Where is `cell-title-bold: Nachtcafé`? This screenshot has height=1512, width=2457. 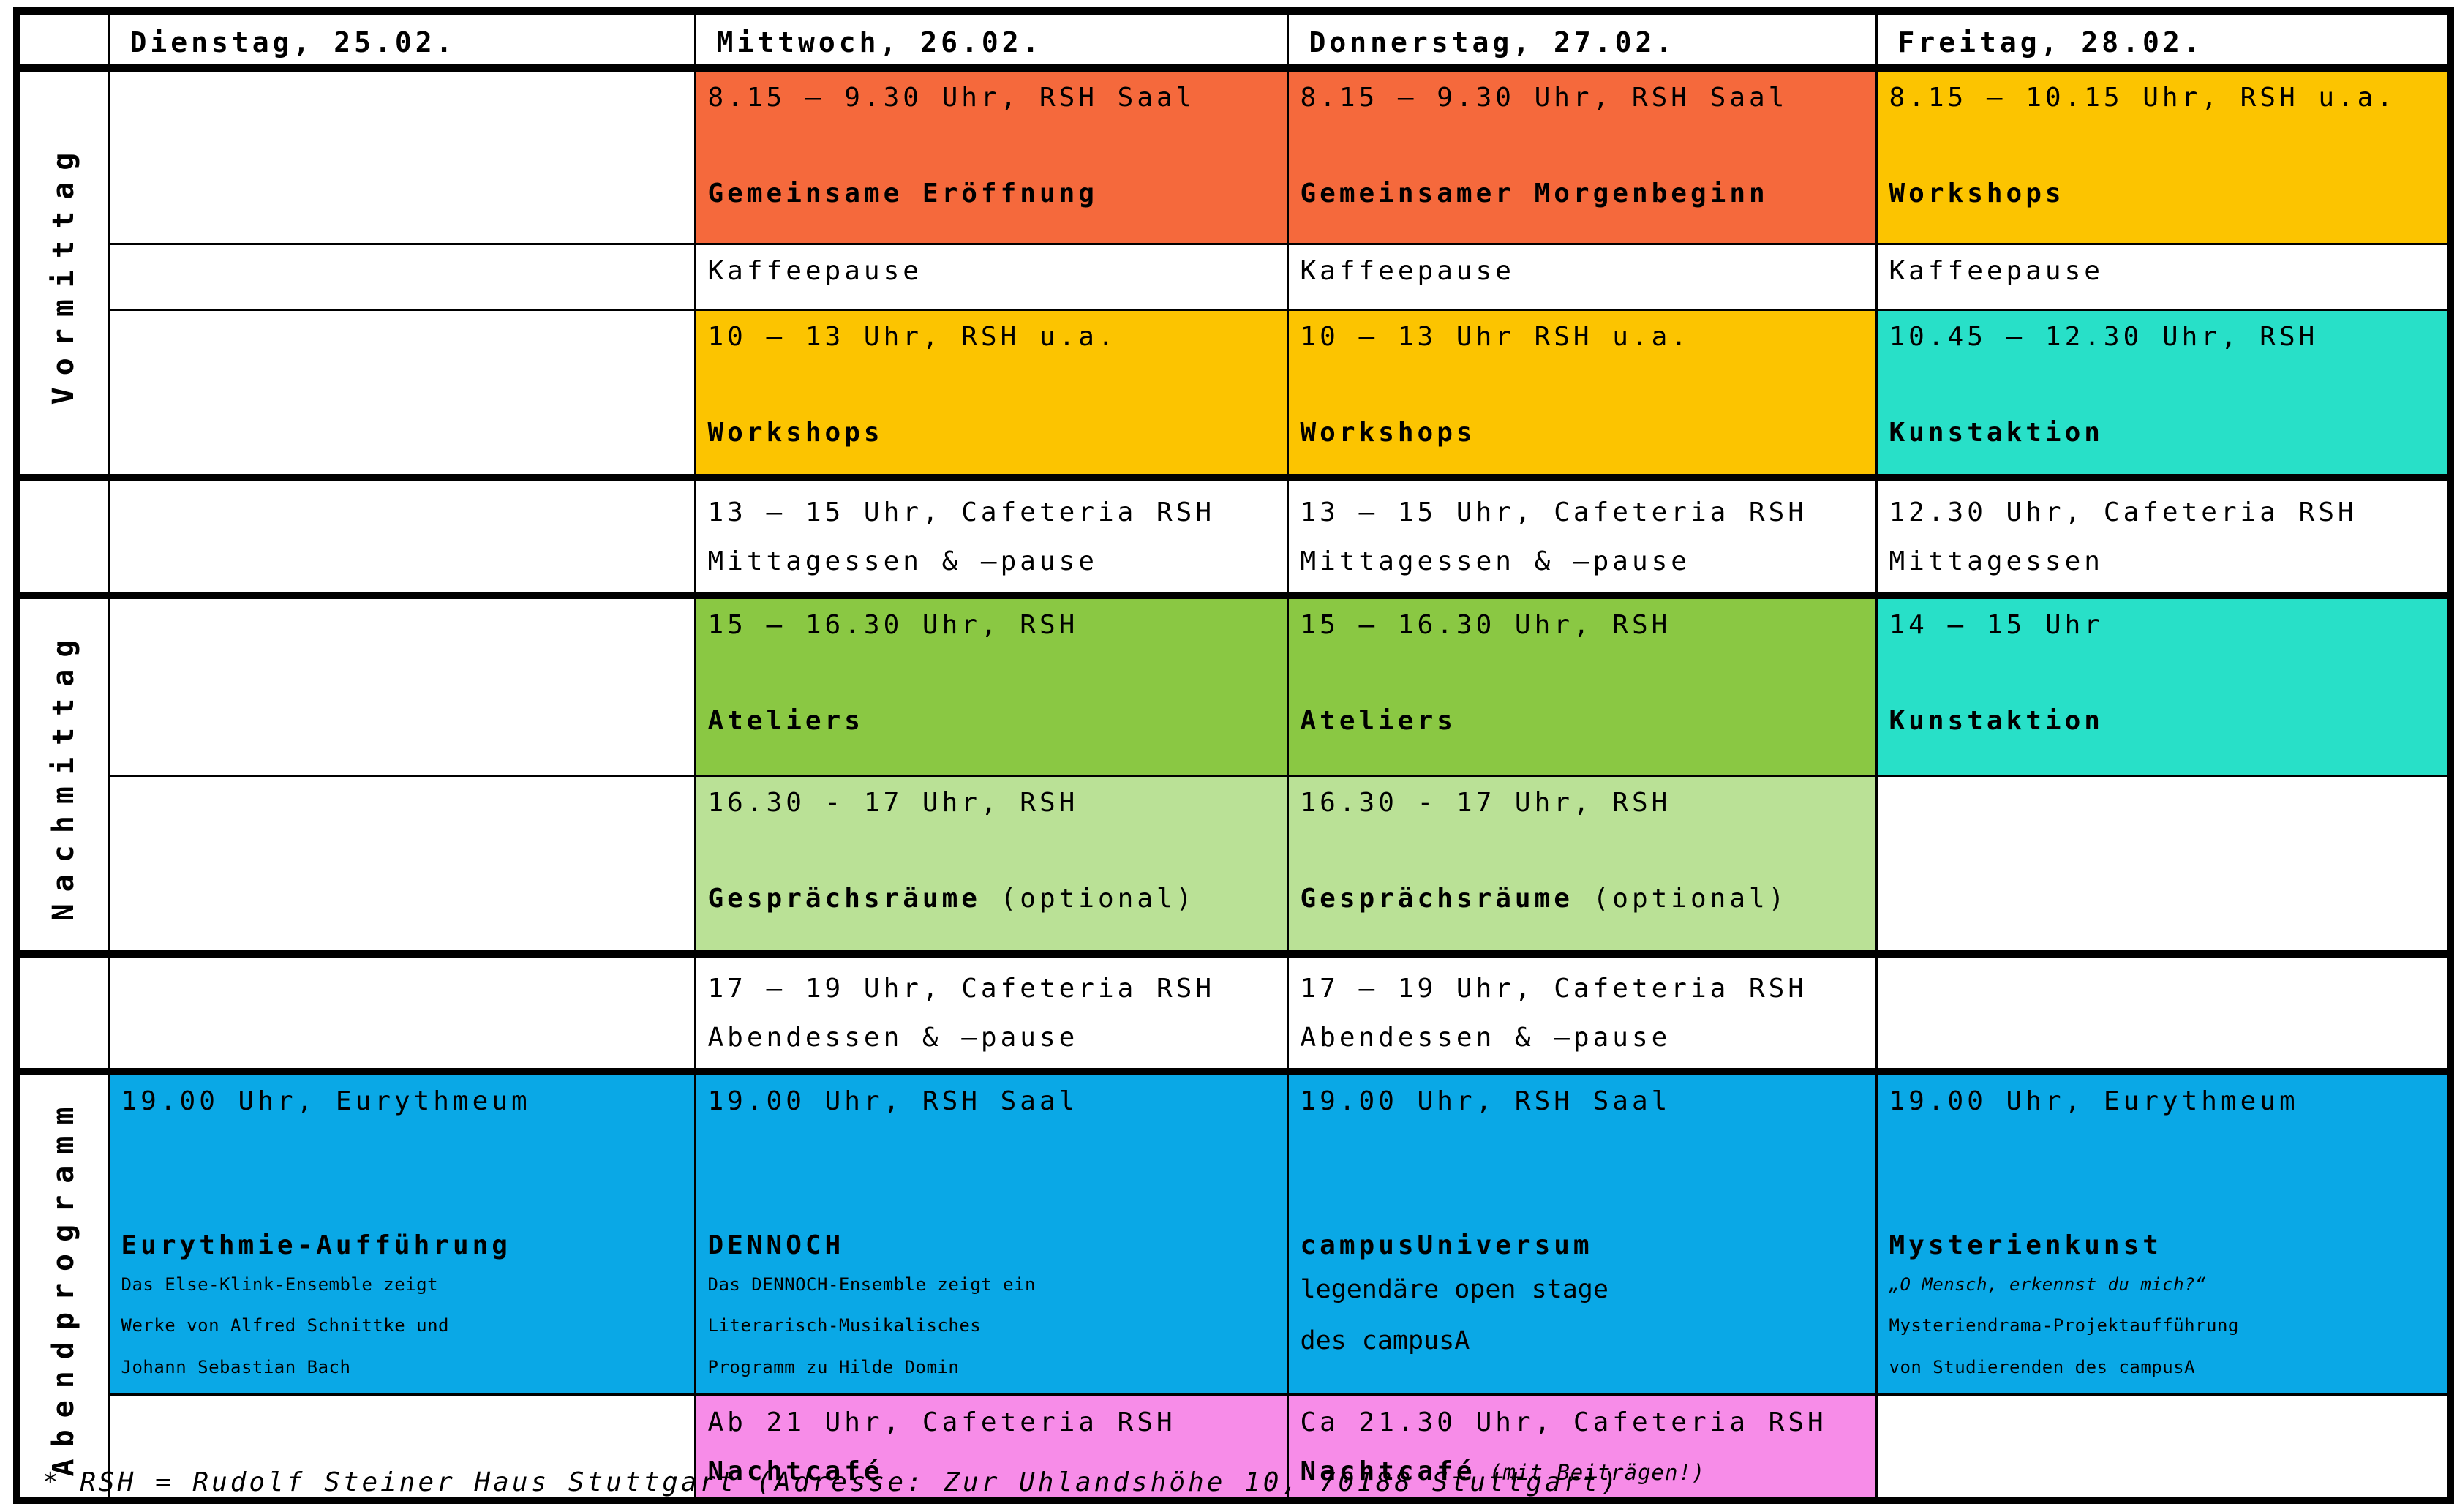
cell-title-bold: Nachtcafé is located at coordinates (1388, 1472).